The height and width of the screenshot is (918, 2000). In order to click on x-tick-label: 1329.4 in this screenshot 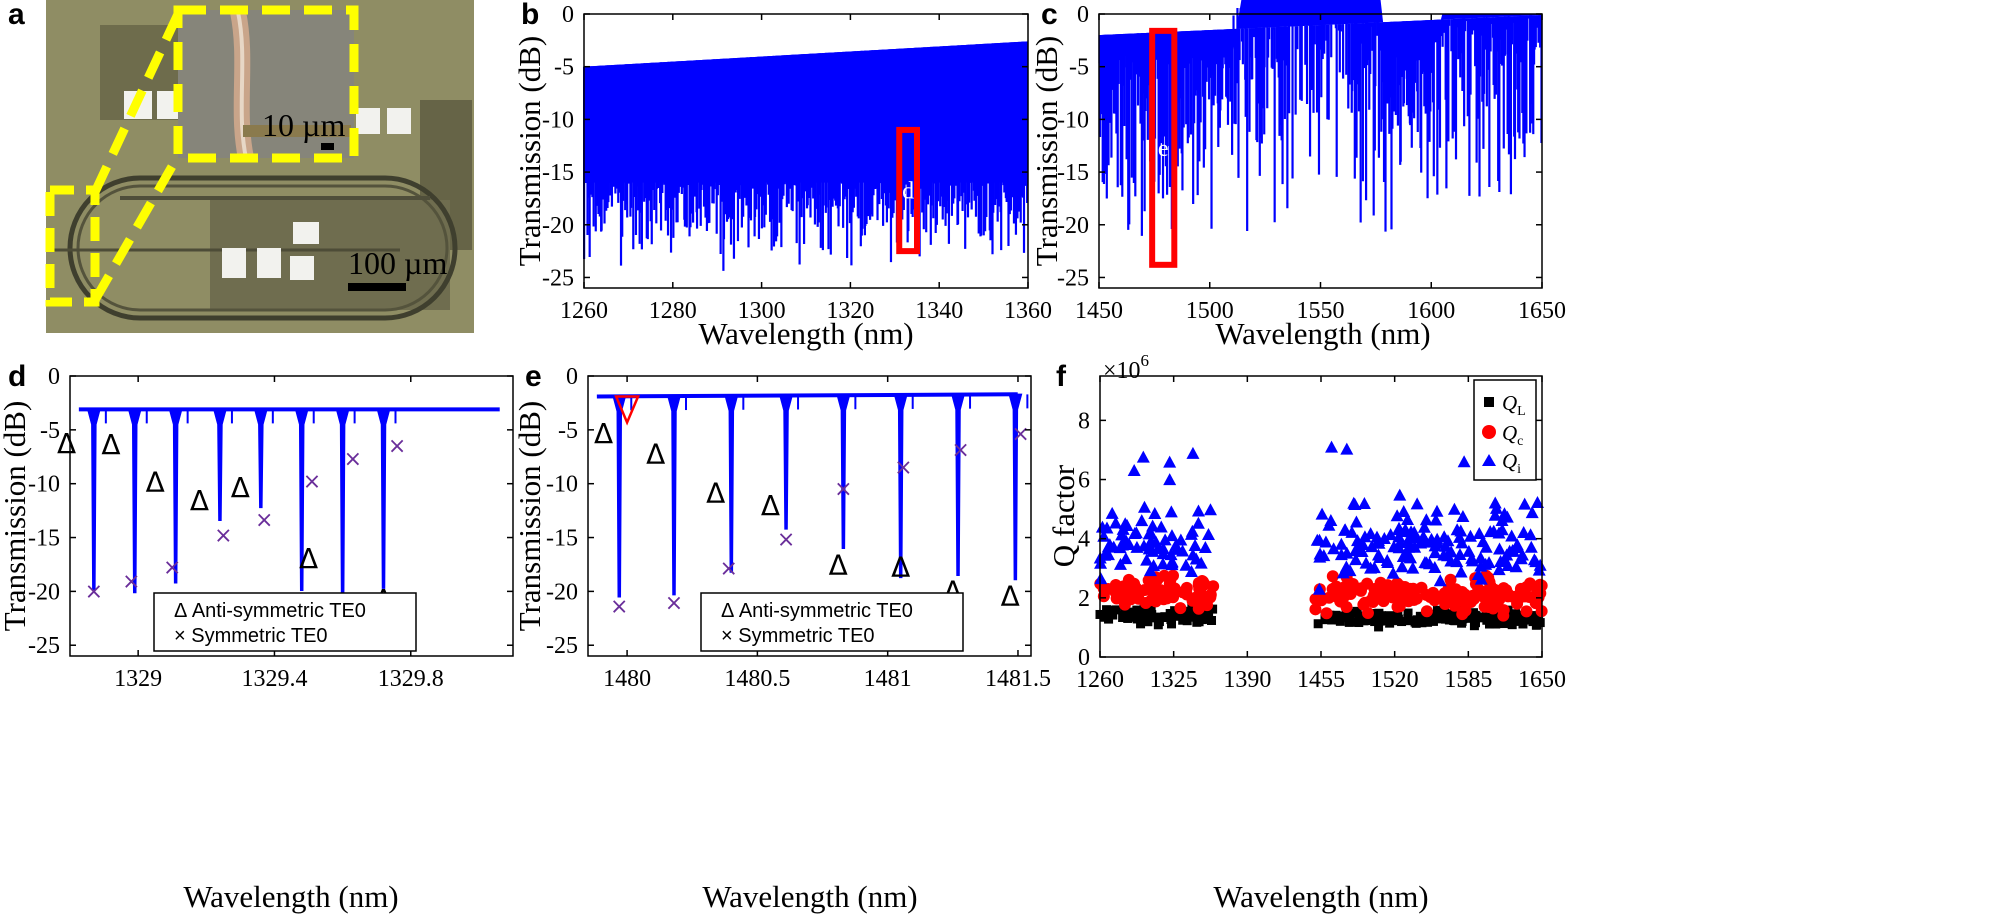, I will do `click(274, 679)`.